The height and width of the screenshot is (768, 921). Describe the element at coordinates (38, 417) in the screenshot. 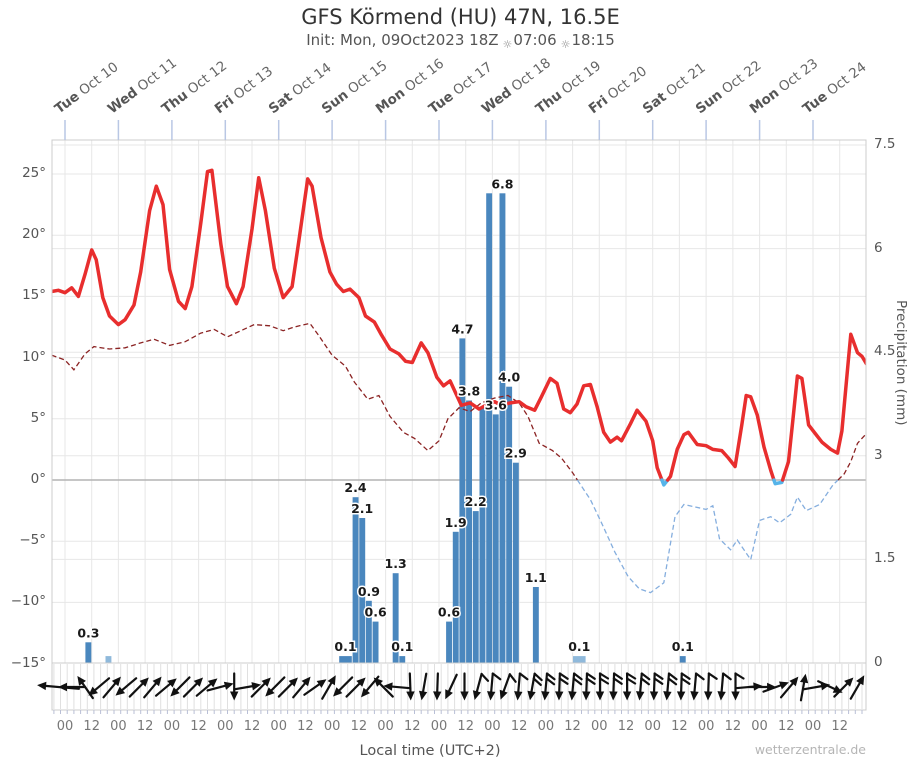

I see `temp-tick-label: 5°` at that location.